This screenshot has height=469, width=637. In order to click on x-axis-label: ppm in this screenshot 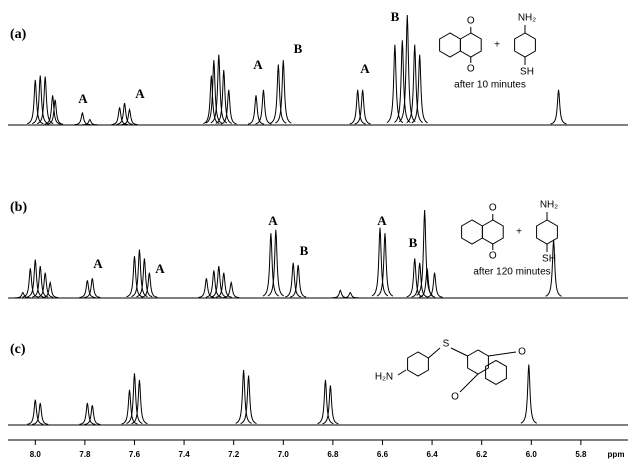, I will do `click(616, 454)`.